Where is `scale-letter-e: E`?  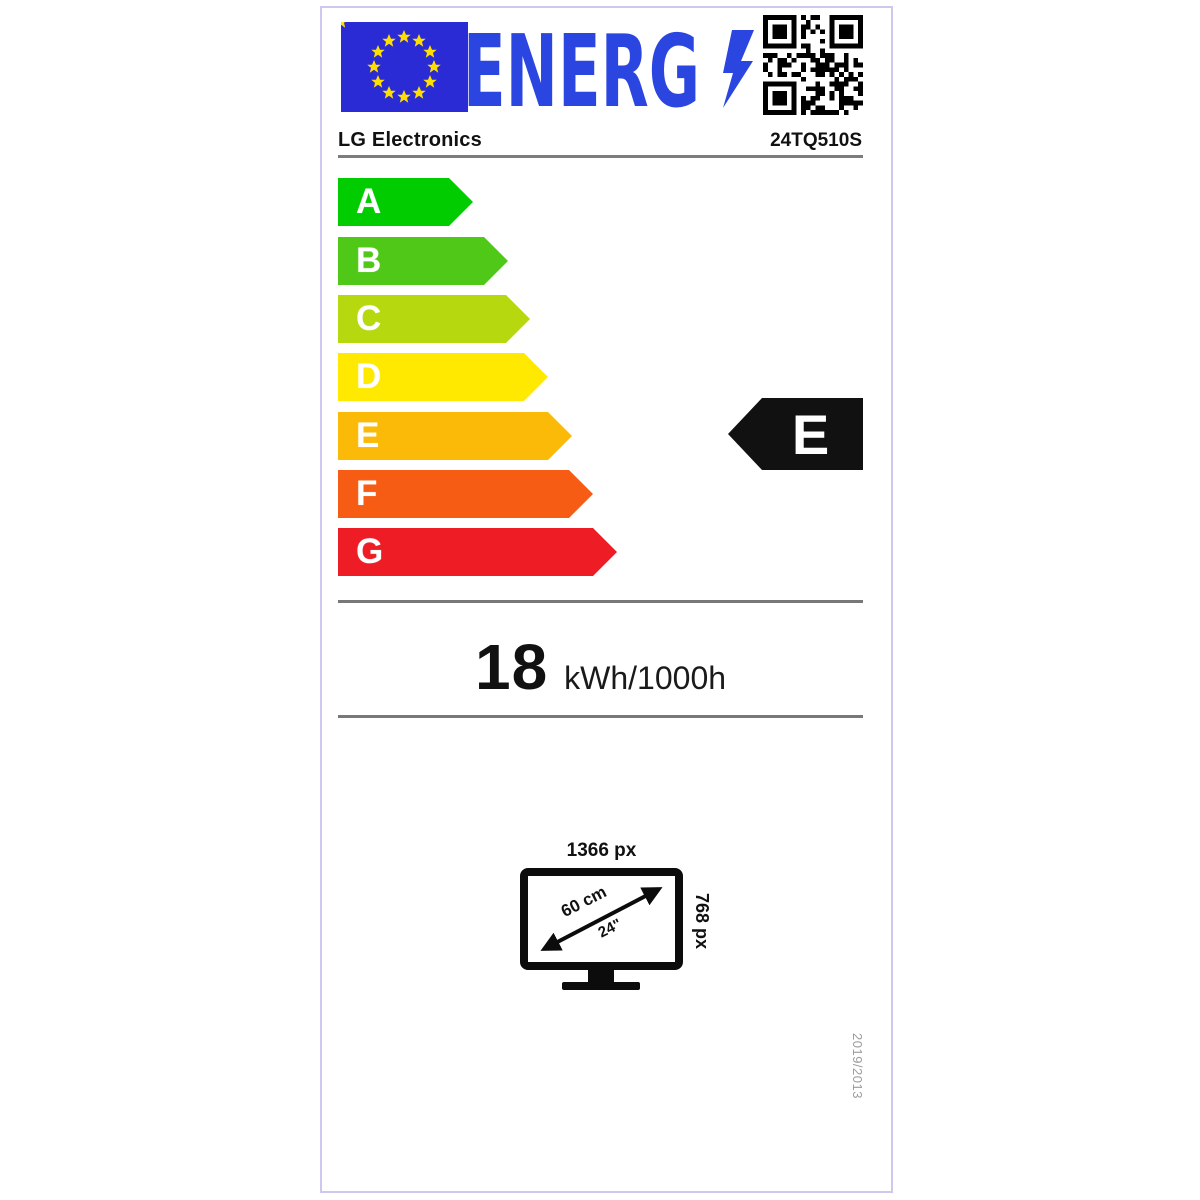
scale-letter-e: E is located at coordinates (368, 435).